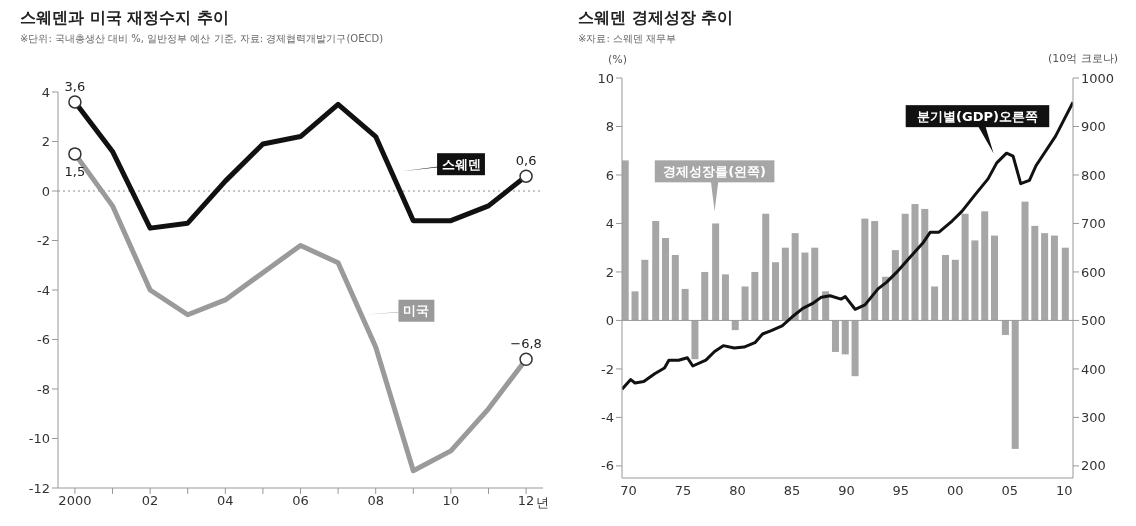 This screenshot has width=1136, height=526. I want to click on x-tick-label: 90, so click(846, 491).